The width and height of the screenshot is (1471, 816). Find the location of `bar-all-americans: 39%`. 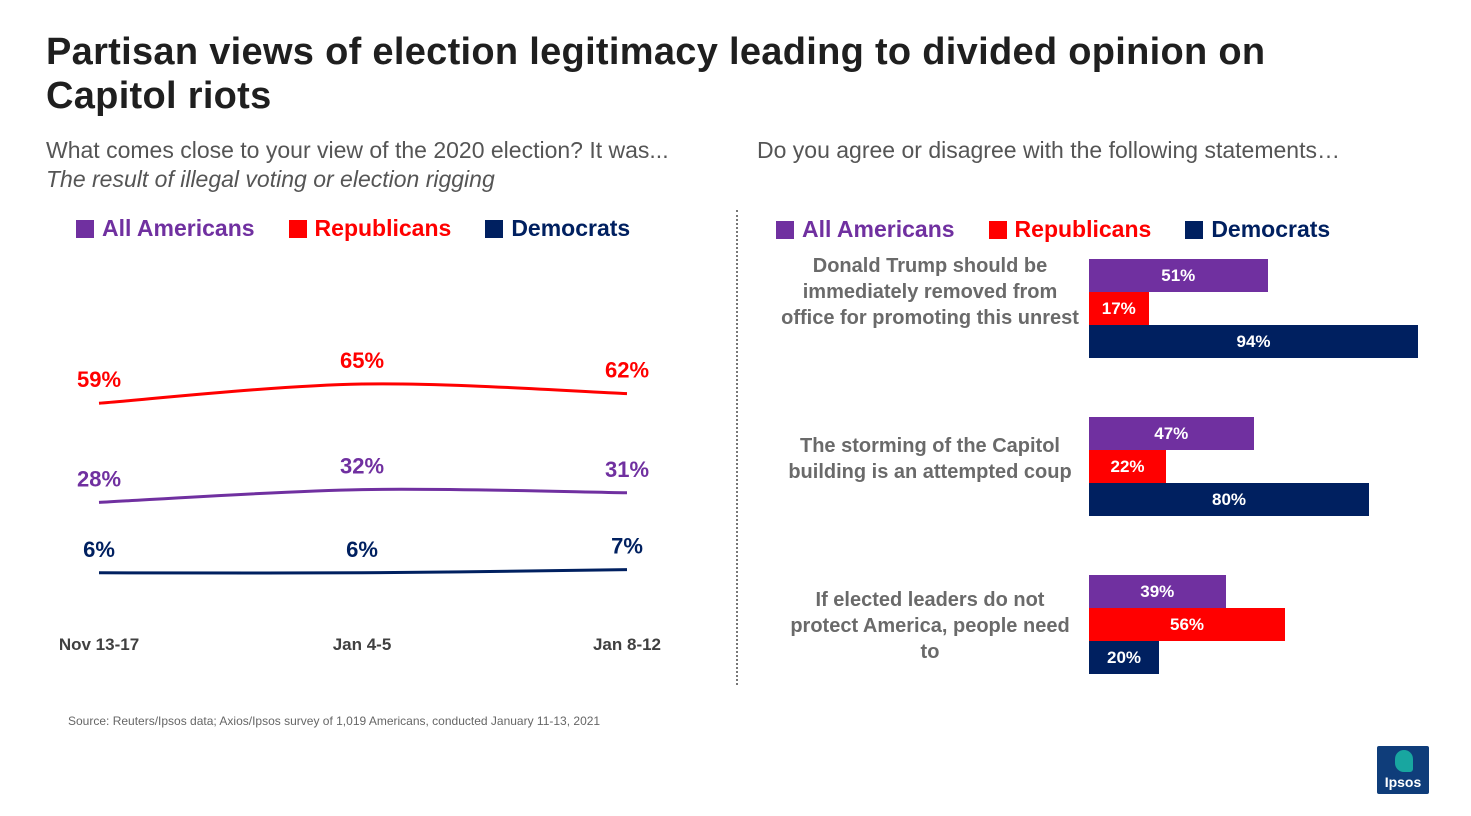

bar-all-americans: 39% is located at coordinates (1157, 591).